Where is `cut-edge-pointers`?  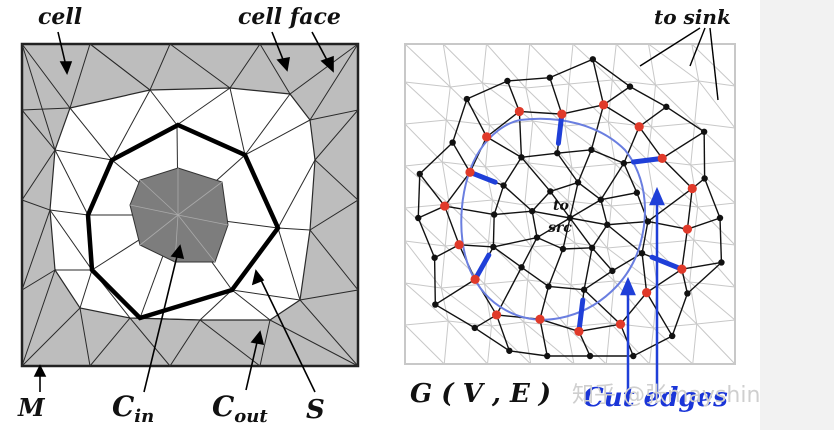 cut-edge-pointers is located at coordinates (642, 289).